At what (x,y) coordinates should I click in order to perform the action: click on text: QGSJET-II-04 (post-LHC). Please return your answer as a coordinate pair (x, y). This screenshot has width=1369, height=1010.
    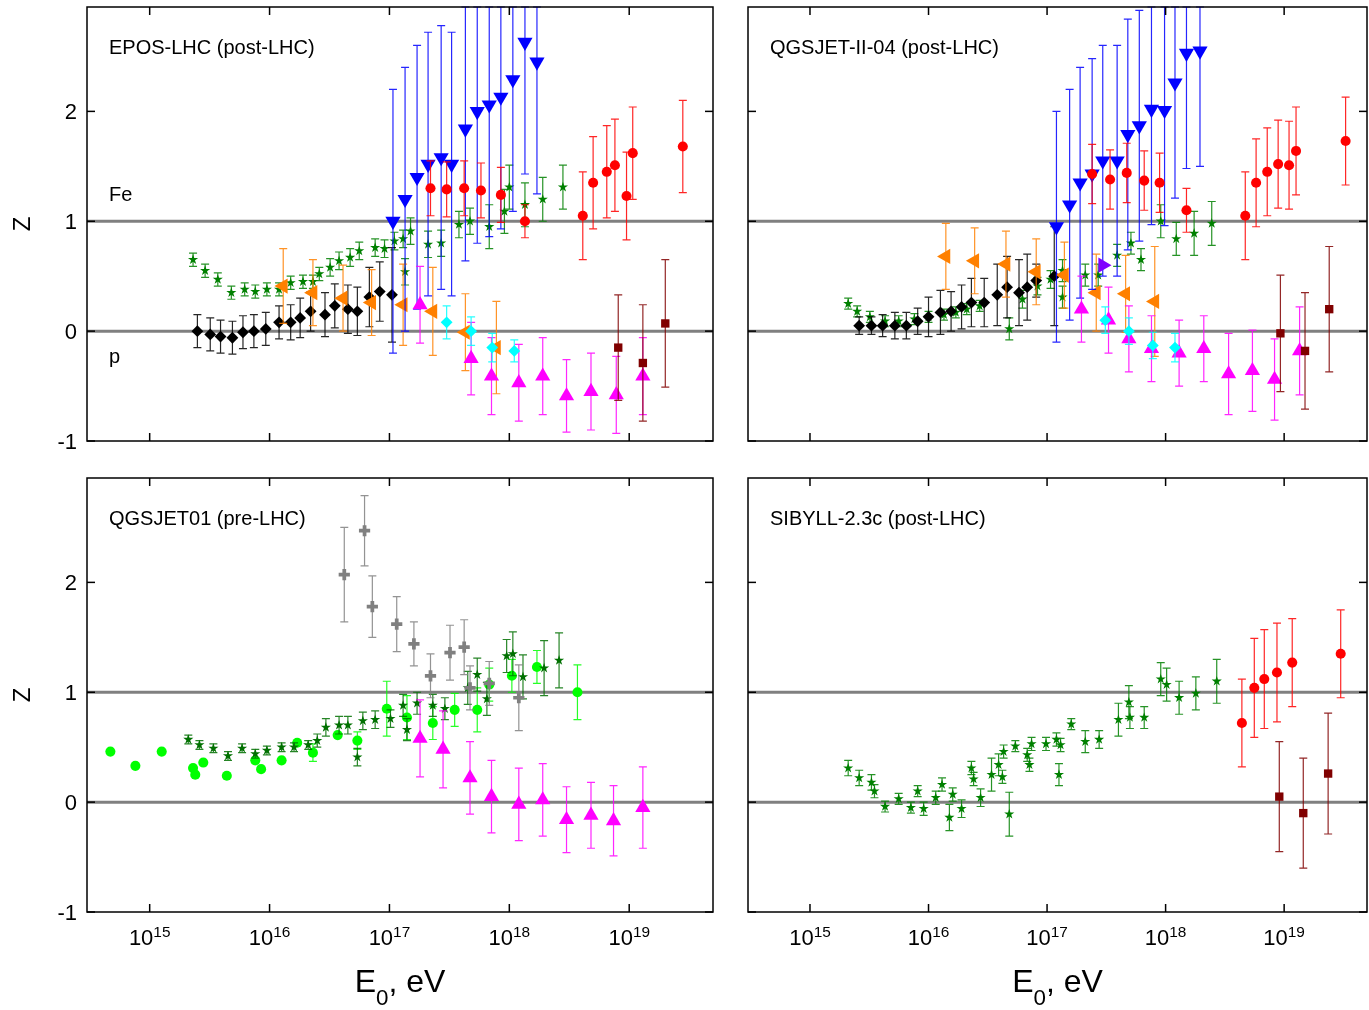
    Looking at the image, I should click on (884, 47).